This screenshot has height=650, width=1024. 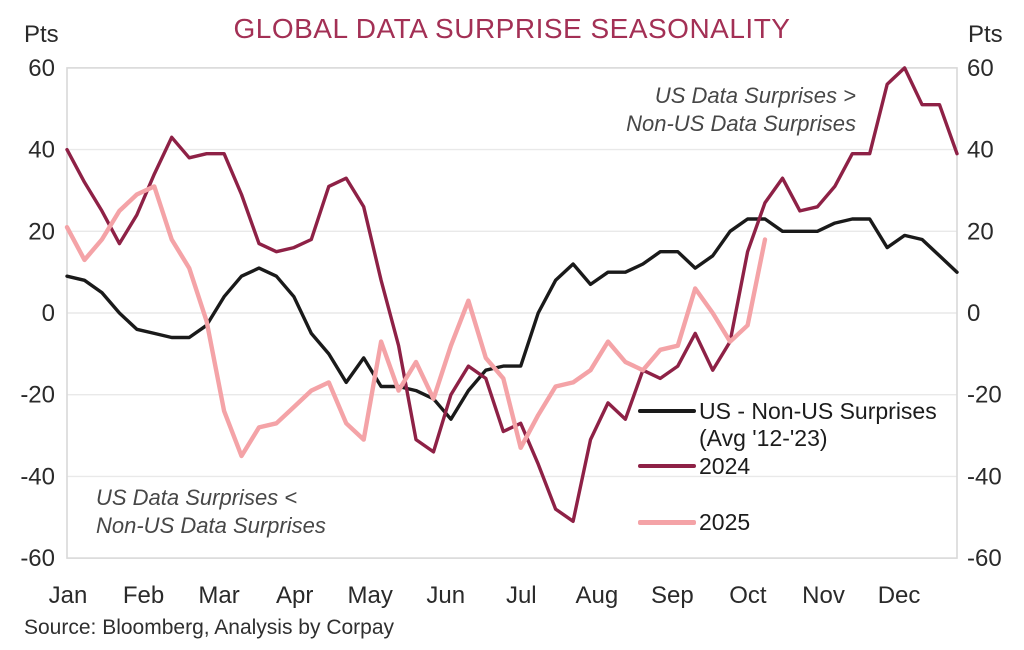 What do you see at coordinates (980, 150) in the screenshot?
I see `y-tick-right-40: 40` at bounding box center [980, 150].